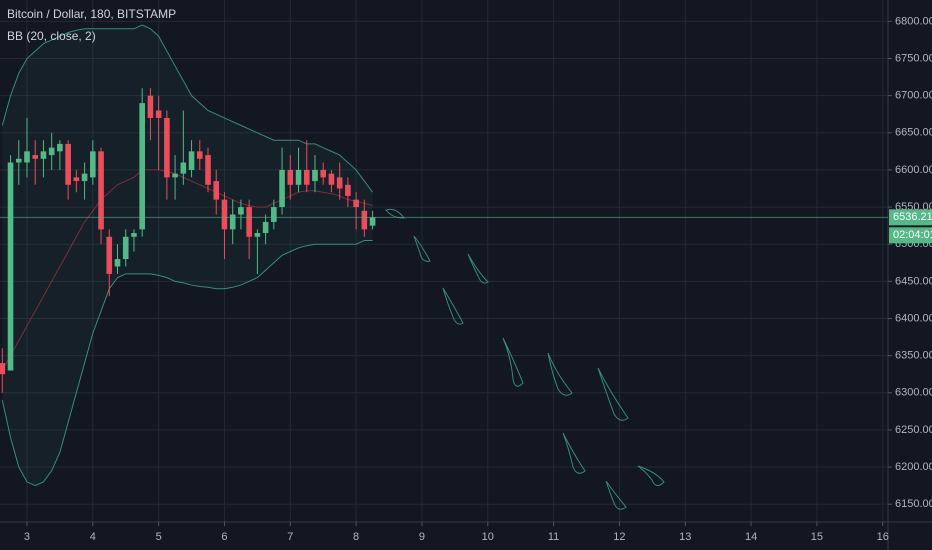  I want to click on y-tick-label: 6300.00, so click(913, 393).